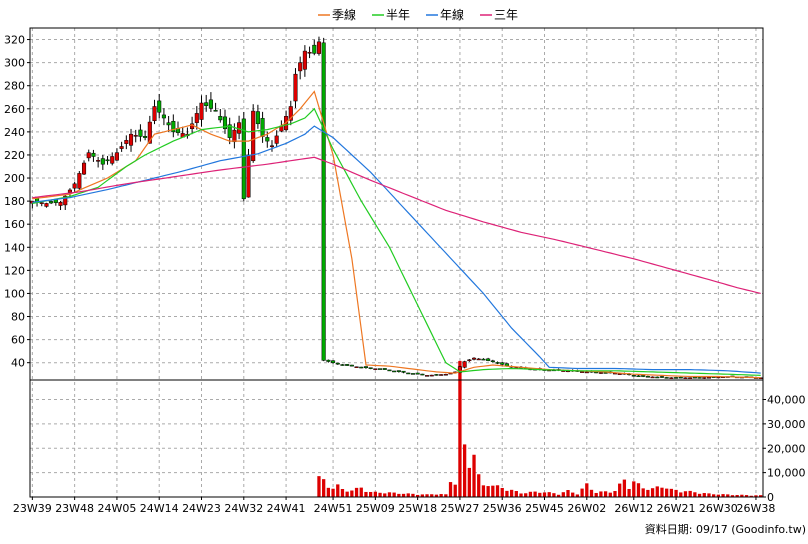 The image size is (808, 544). What do you see at coordinates (14, 63) in the screenshot?
I see `price-tick-label: 300` at bounding box center [14, 63].